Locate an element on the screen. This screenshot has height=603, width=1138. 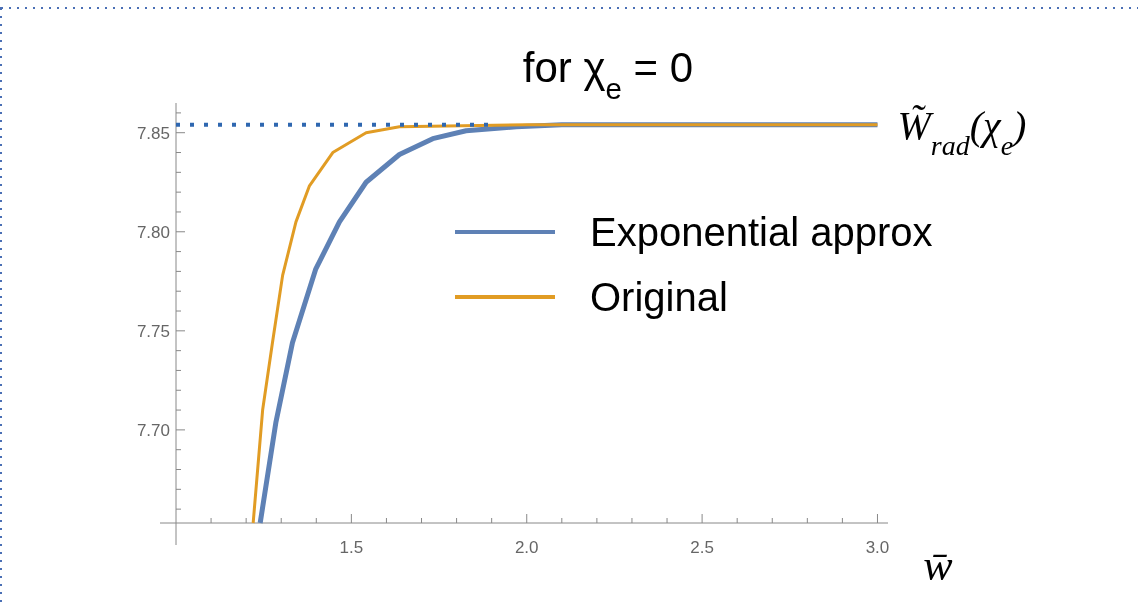
x-axis-title: w̄ is located at coordinates (938, 565).